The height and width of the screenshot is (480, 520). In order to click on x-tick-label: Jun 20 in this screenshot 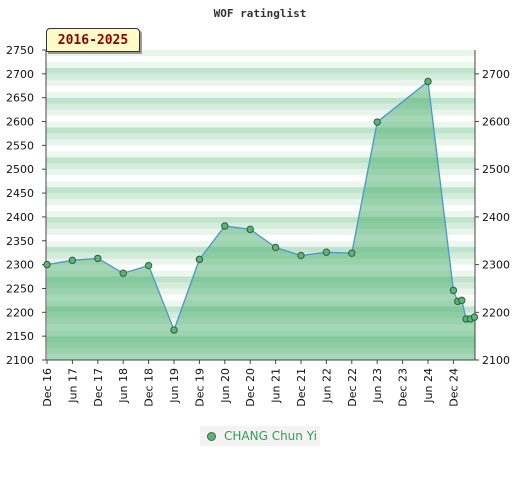, I will do `click(225, 386)`.